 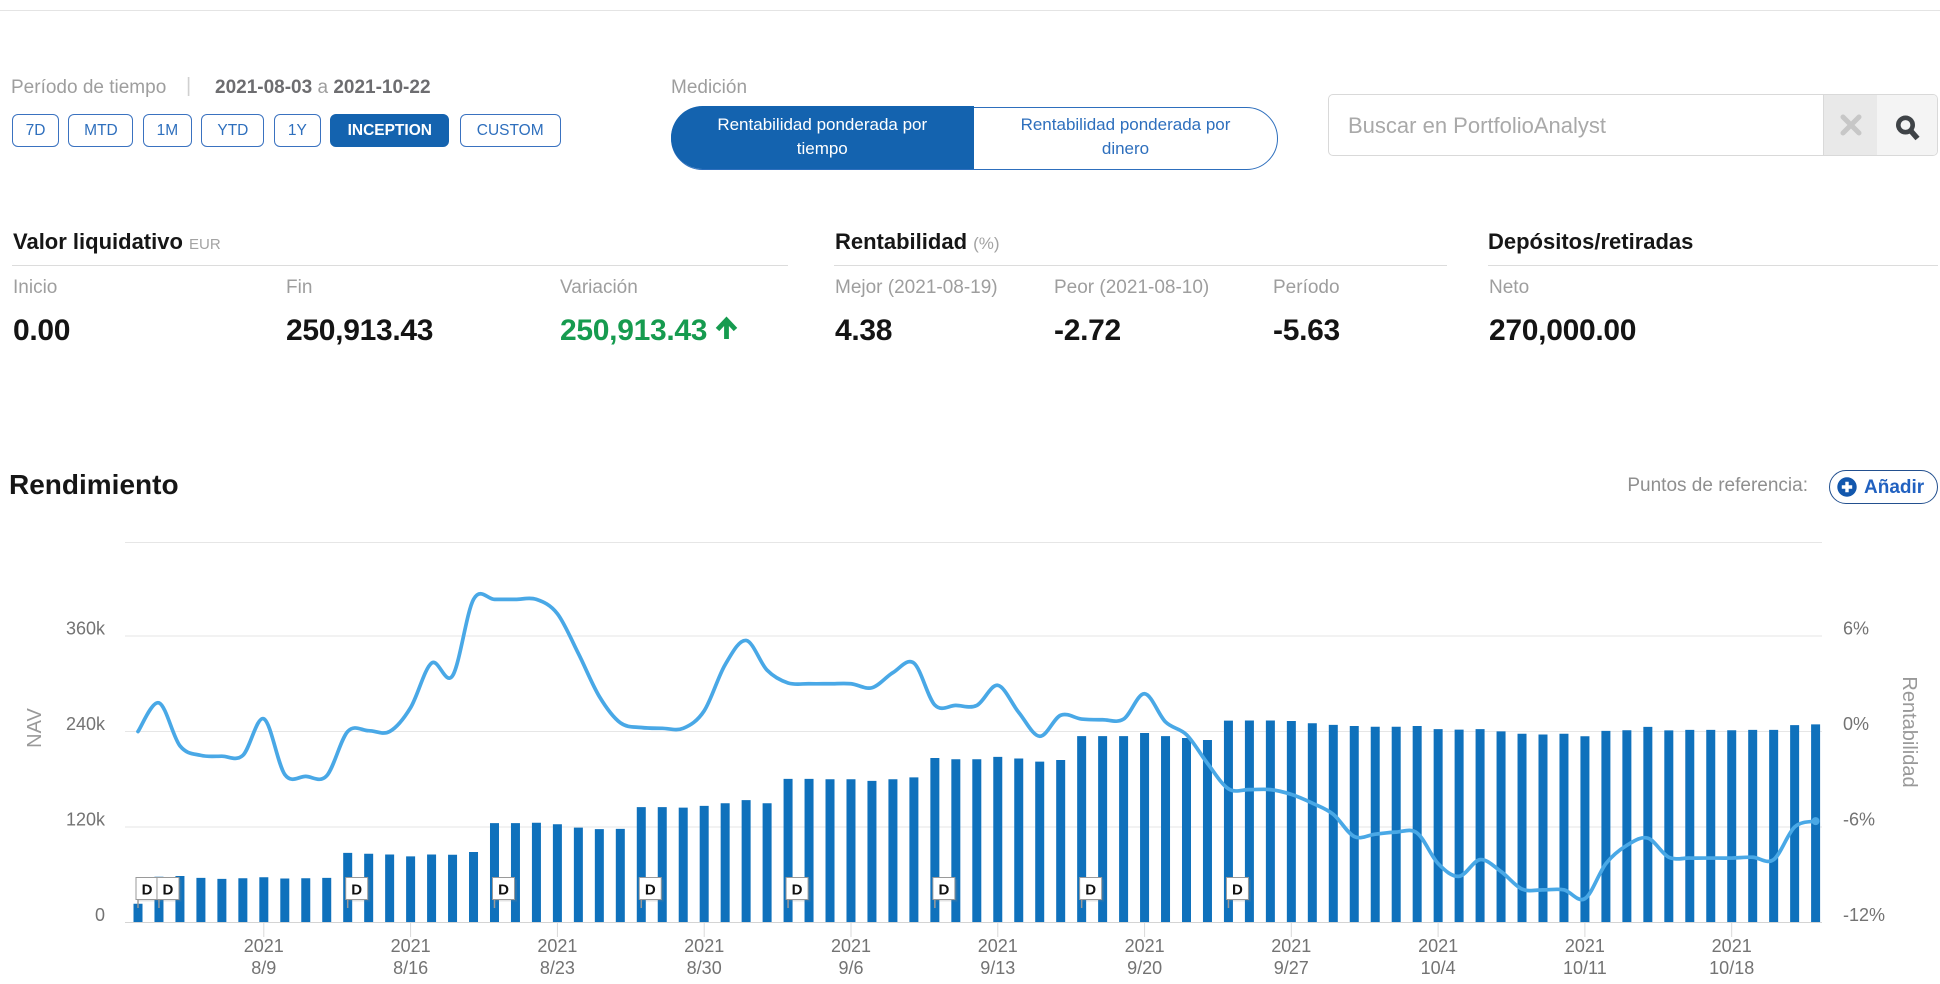 What do you see at coordinates (1438, 968) in the screenshot?
I see `svg-text: 10/4` at bounding box center [1438, 968].